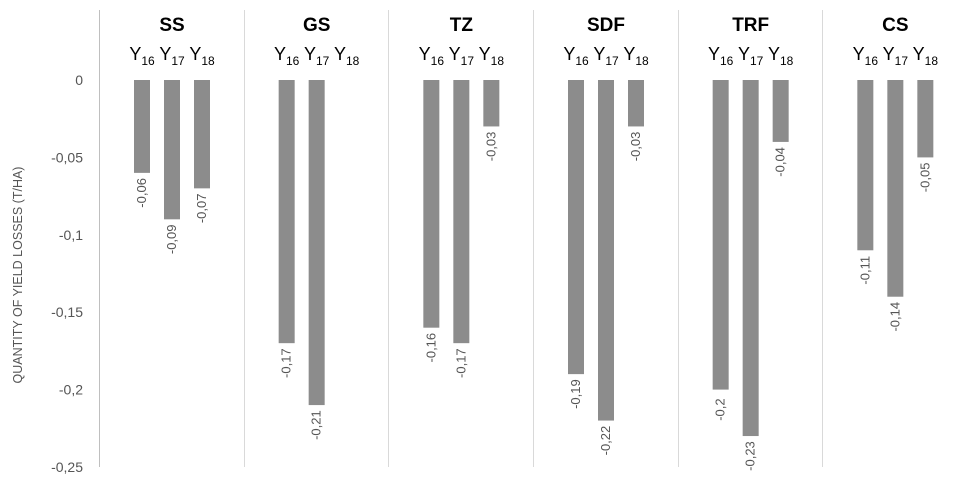  Describe the element at coordinates (316, 425) in the screenshot. I see `data-label: -0,21` at that location.